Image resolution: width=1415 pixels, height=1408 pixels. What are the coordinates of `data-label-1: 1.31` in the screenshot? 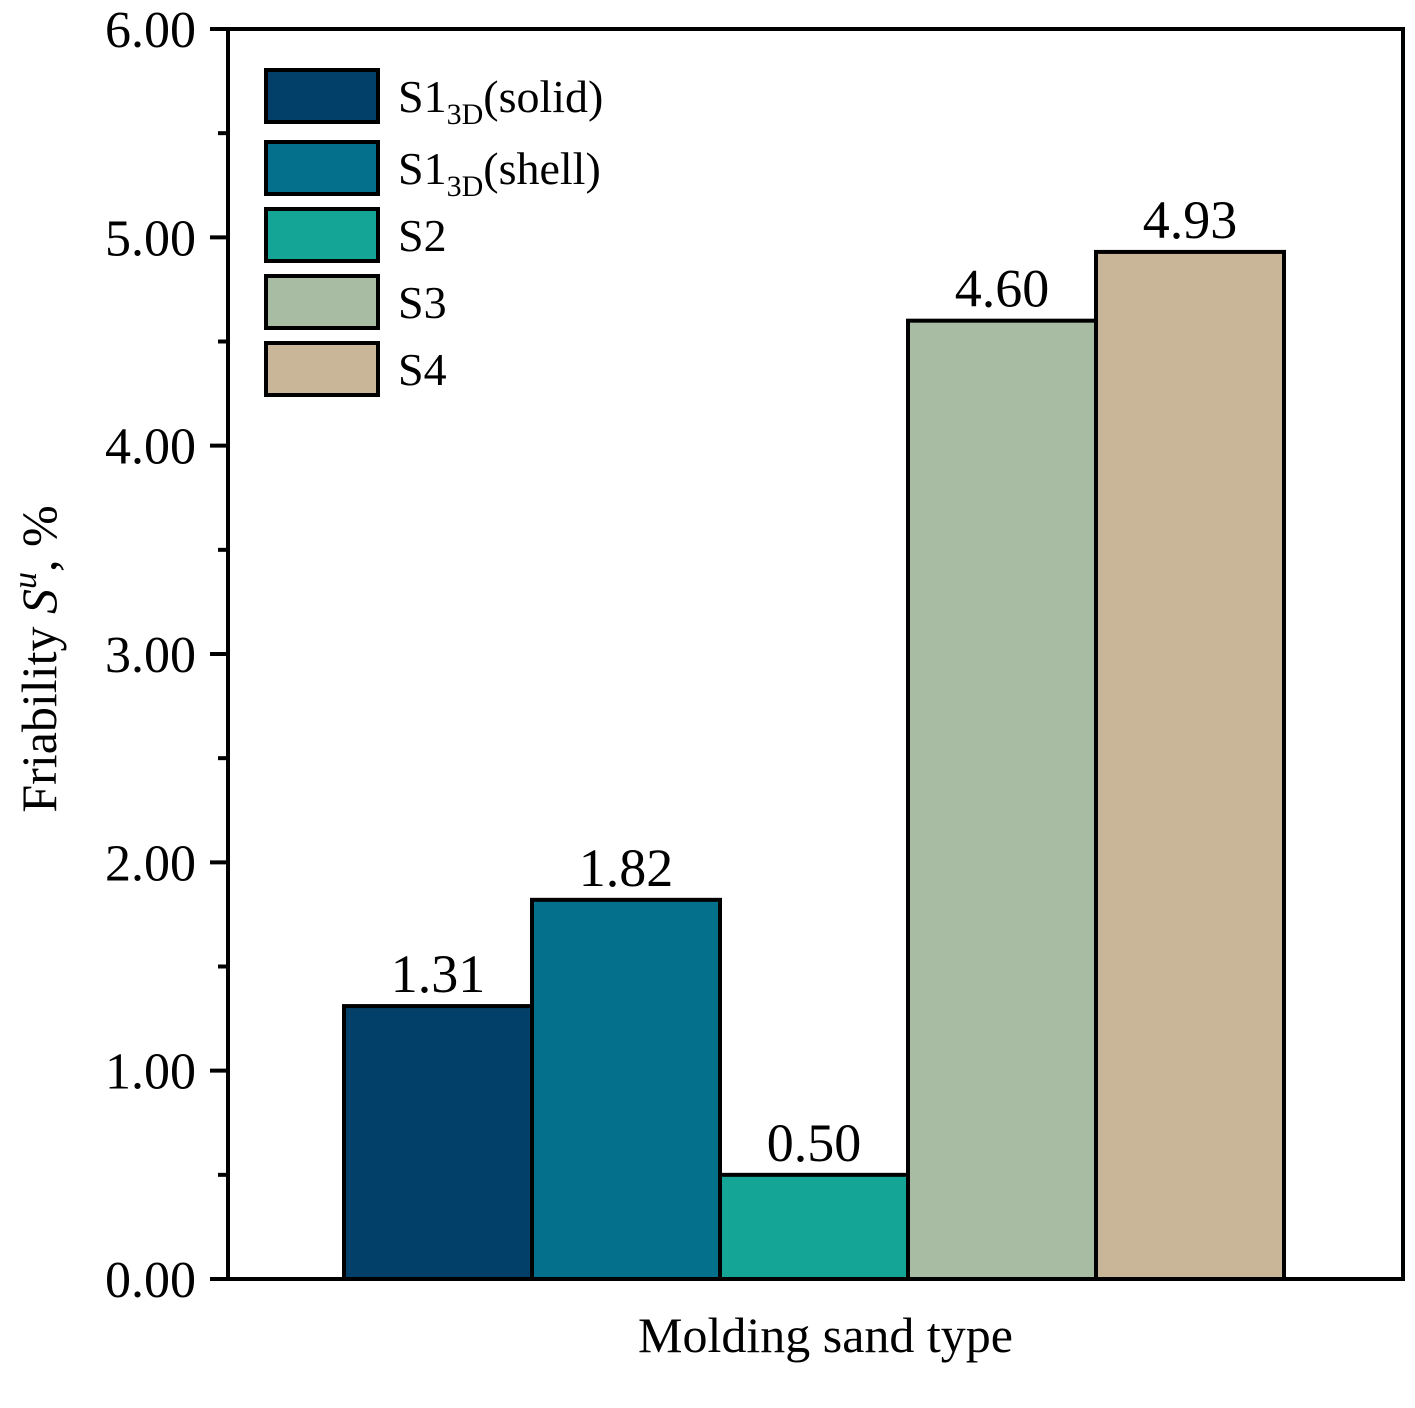 It's located at (438, 974).